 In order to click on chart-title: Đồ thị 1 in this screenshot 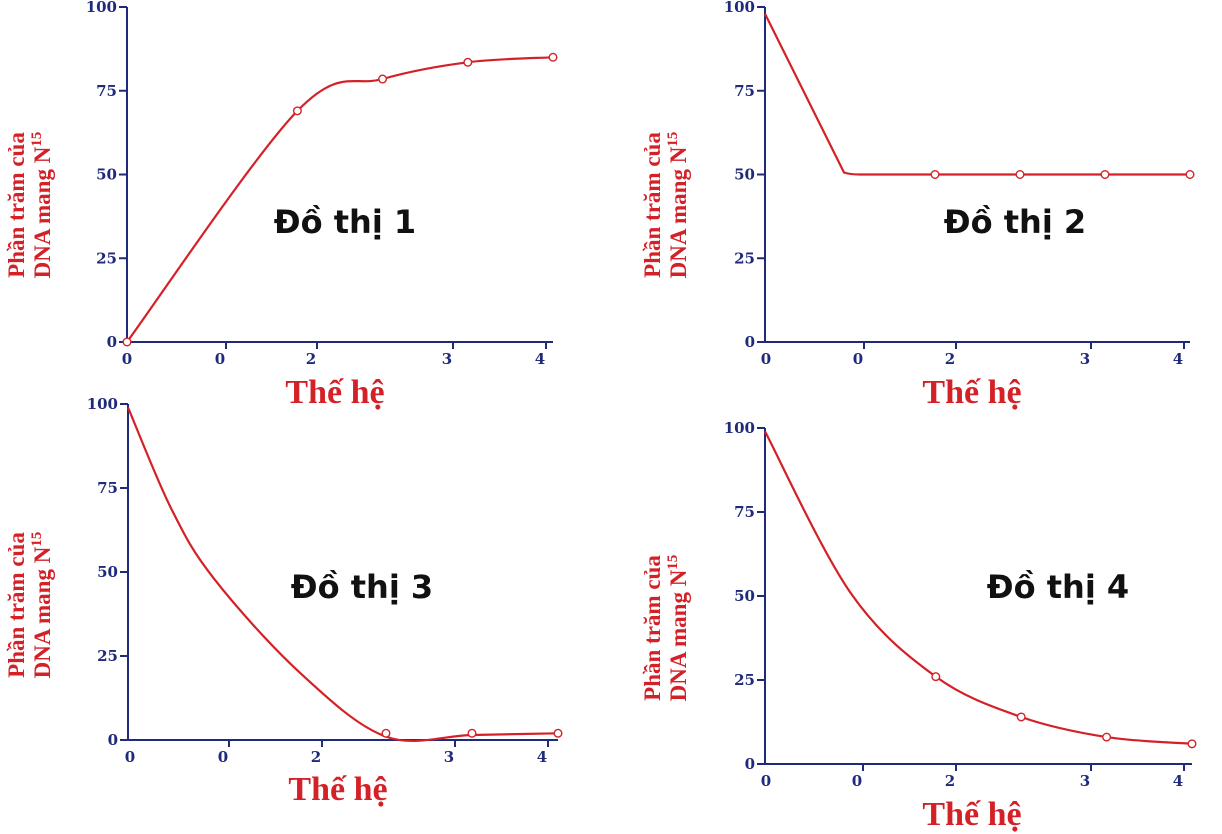, I will do `click(345, 222)`.